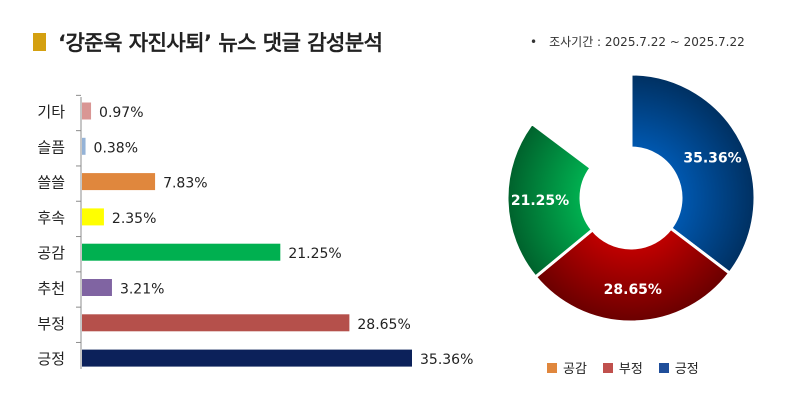 This screenshot has height=410, width=800. Describe the element at coordinates (51, 289) in the screenshot. I see `bar-category-label: 추천` at that location.